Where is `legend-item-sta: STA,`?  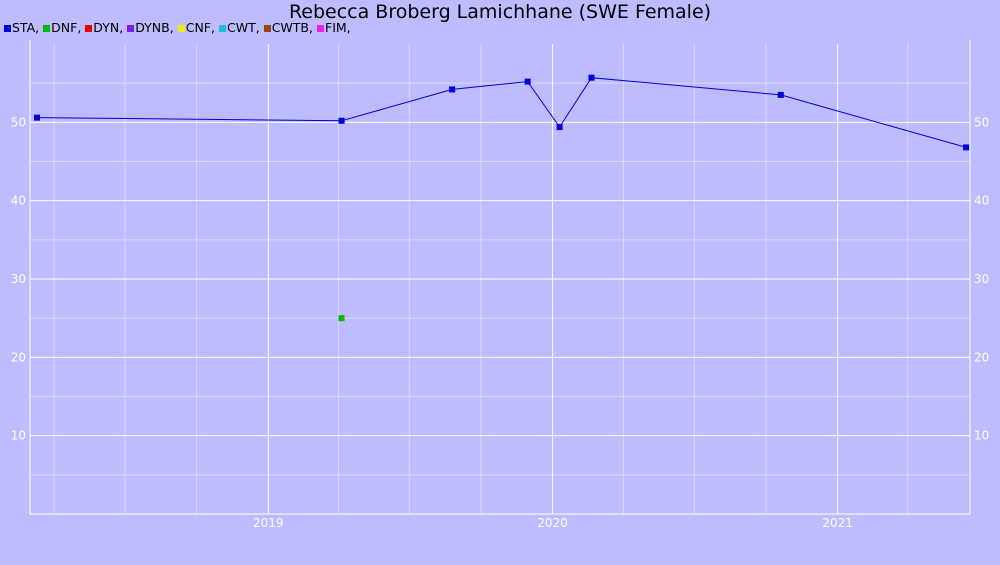
legend-item-sta: STA, is located at coordinates (21, 28).